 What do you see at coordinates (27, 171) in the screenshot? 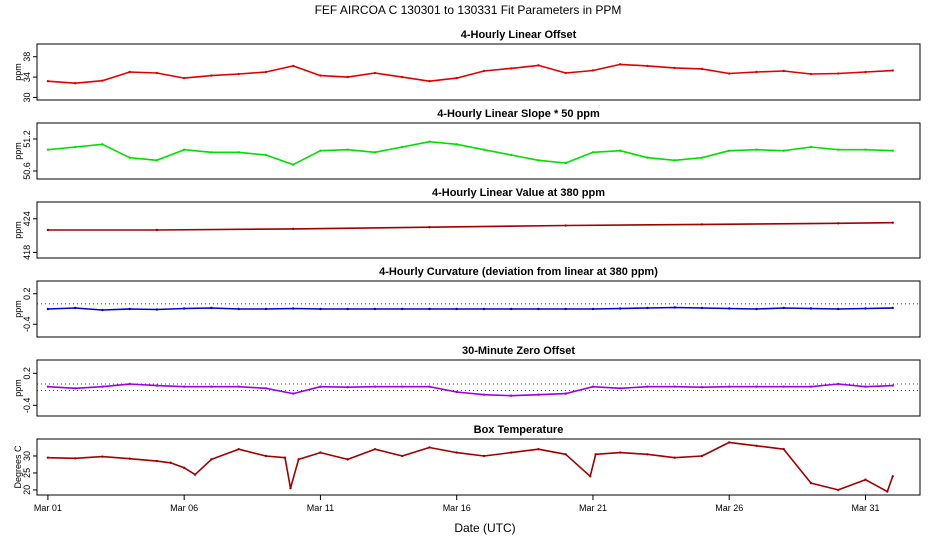
I see `y-tick-label: 50.6` at bounding box center [27, 171].